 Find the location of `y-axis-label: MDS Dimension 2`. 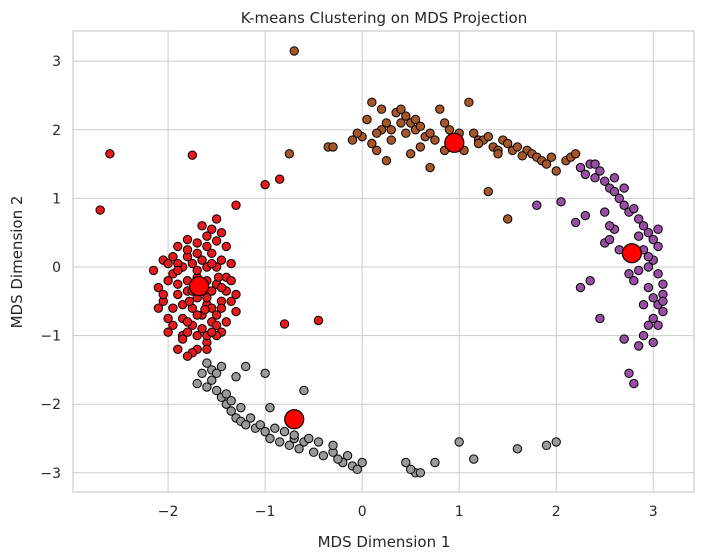

y-axis-label: MDS Dimension 2 is located at coordinates (17, 262).